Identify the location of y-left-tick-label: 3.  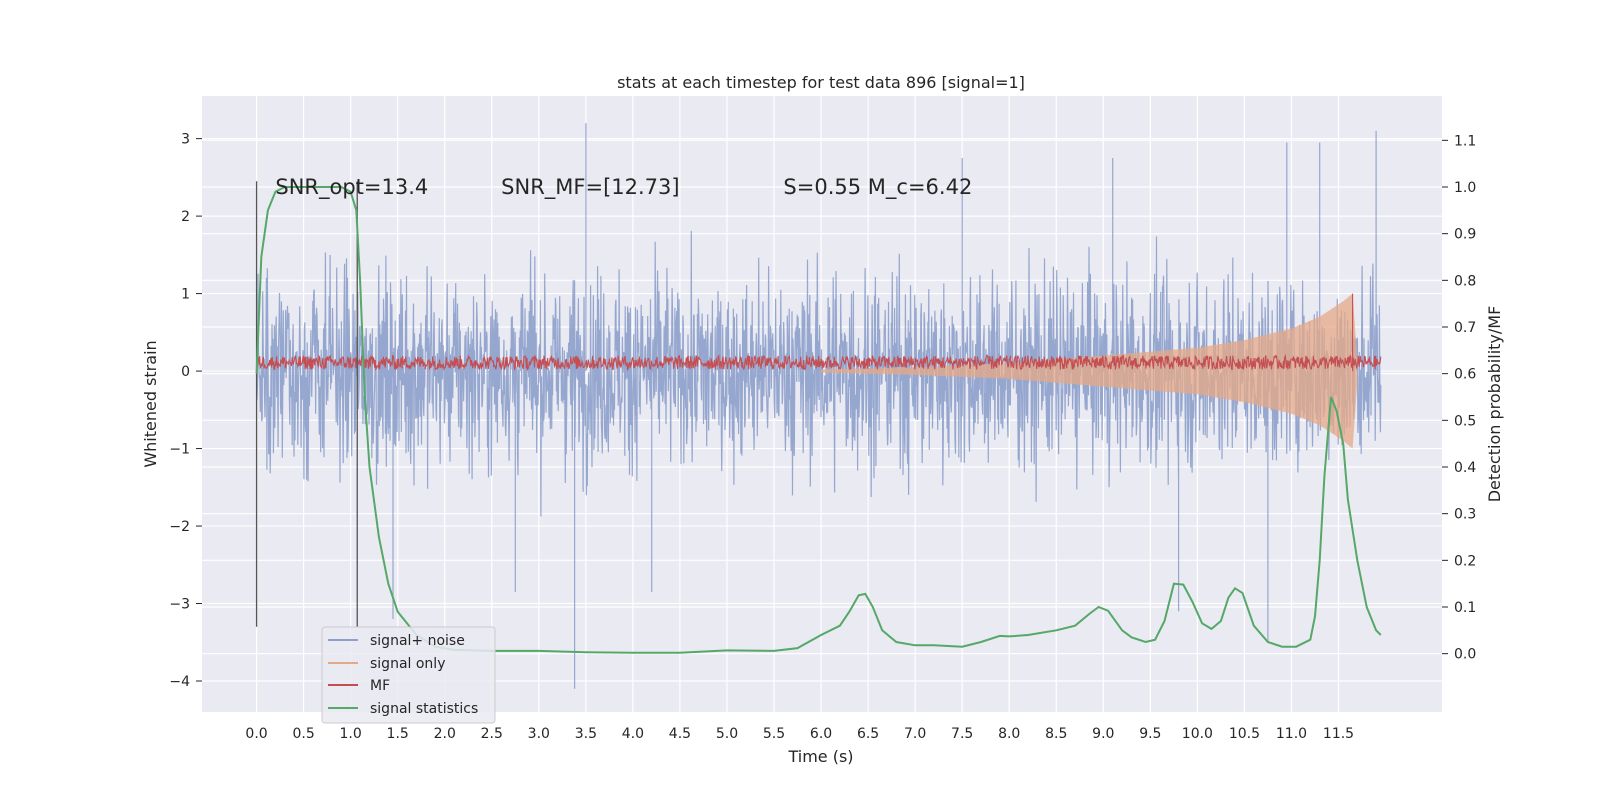
(185, 140).